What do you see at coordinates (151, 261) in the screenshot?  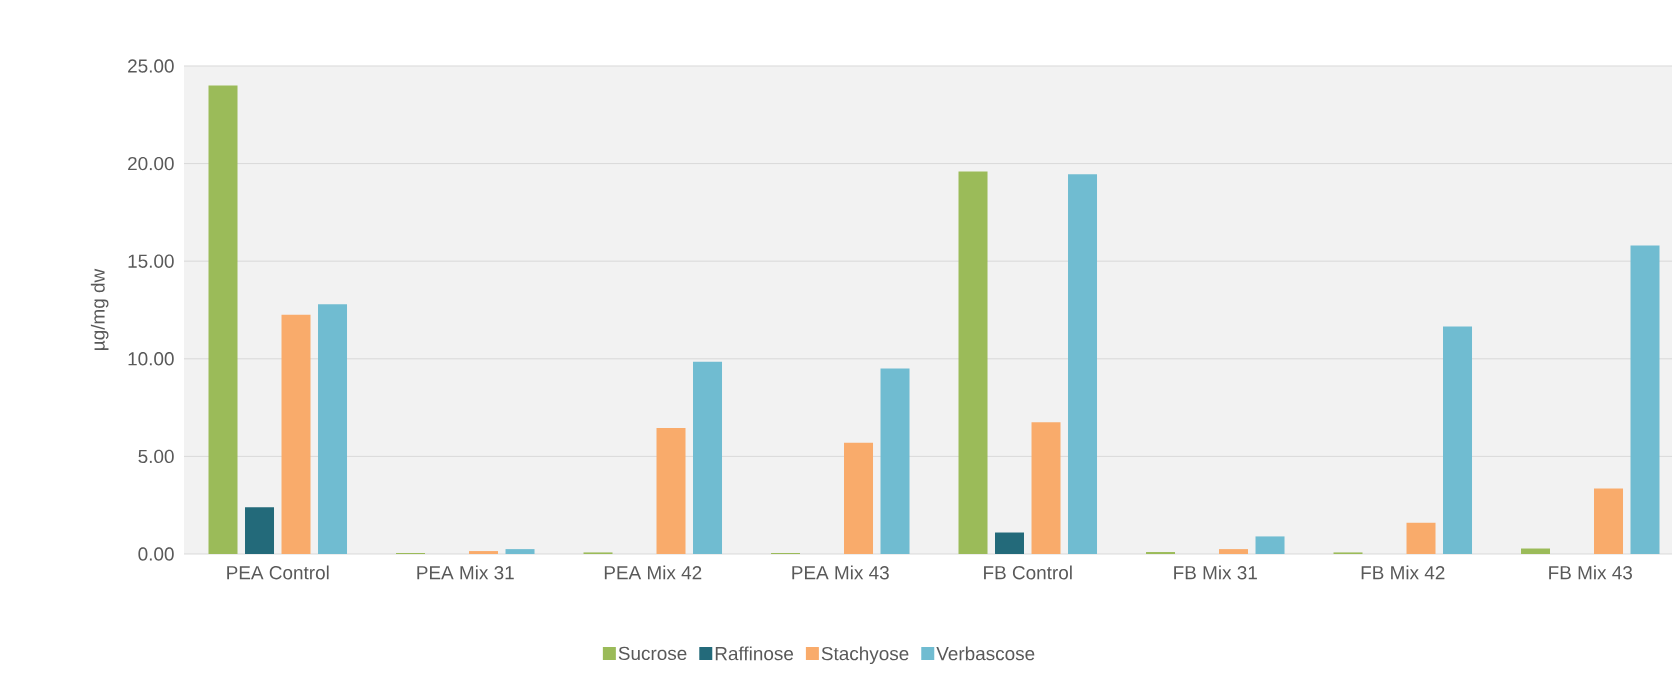 I see `y-tick-label: 15.00` at bounding box center [151, 261].